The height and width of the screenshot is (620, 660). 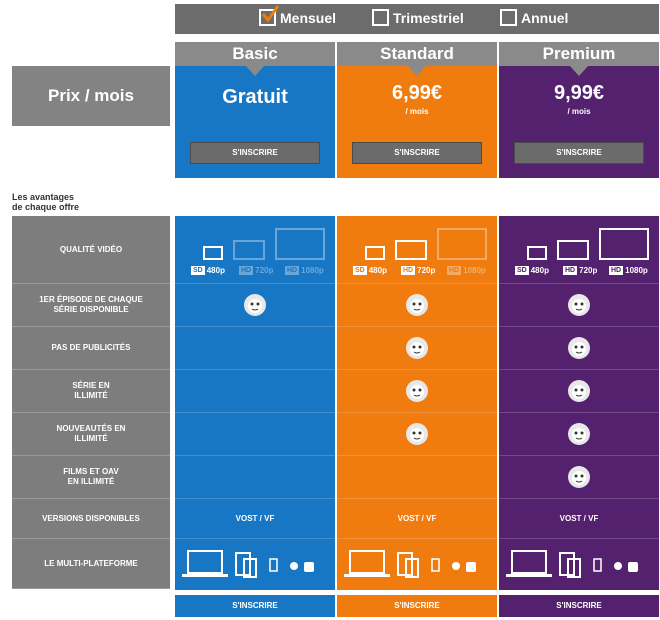 I want to click on row-label-versions: VERSIONS DISPONIBLES, so click(x=91, y=519).